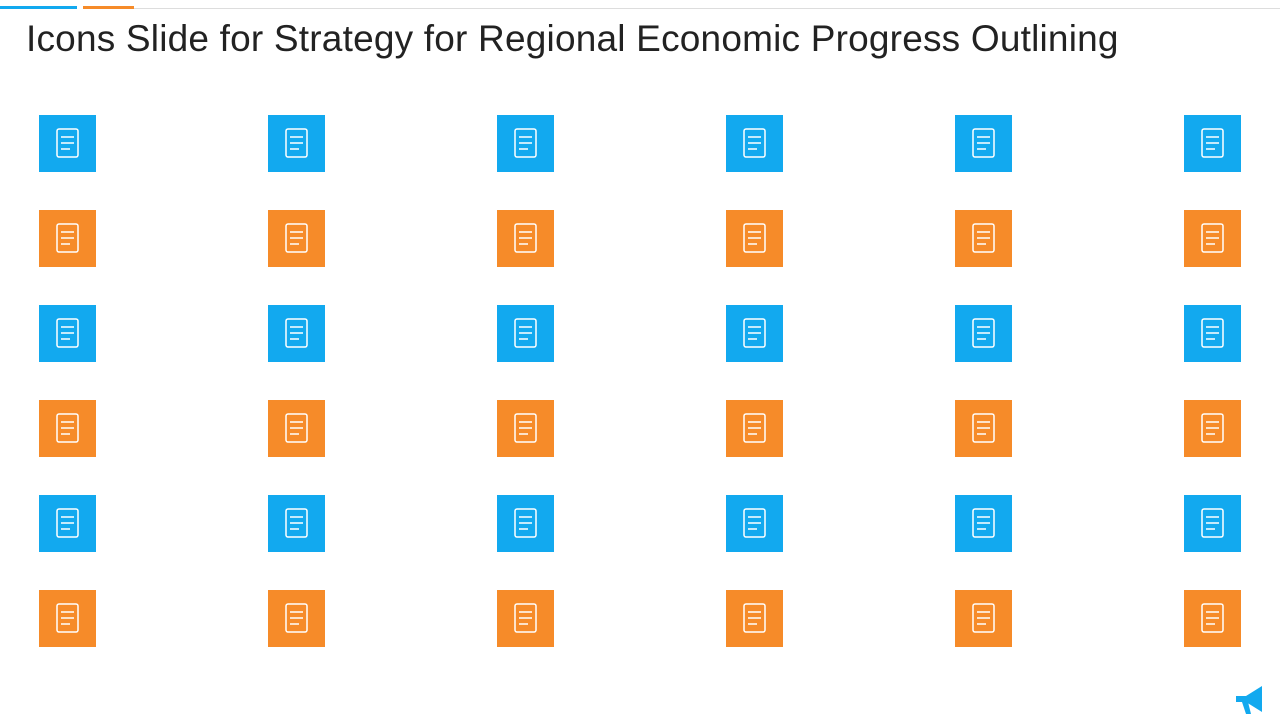 This screenshot has height=720, width=1280. Describe the element at coordinates (108, 7) in the screenshot. I see `accent-orange` at that location.